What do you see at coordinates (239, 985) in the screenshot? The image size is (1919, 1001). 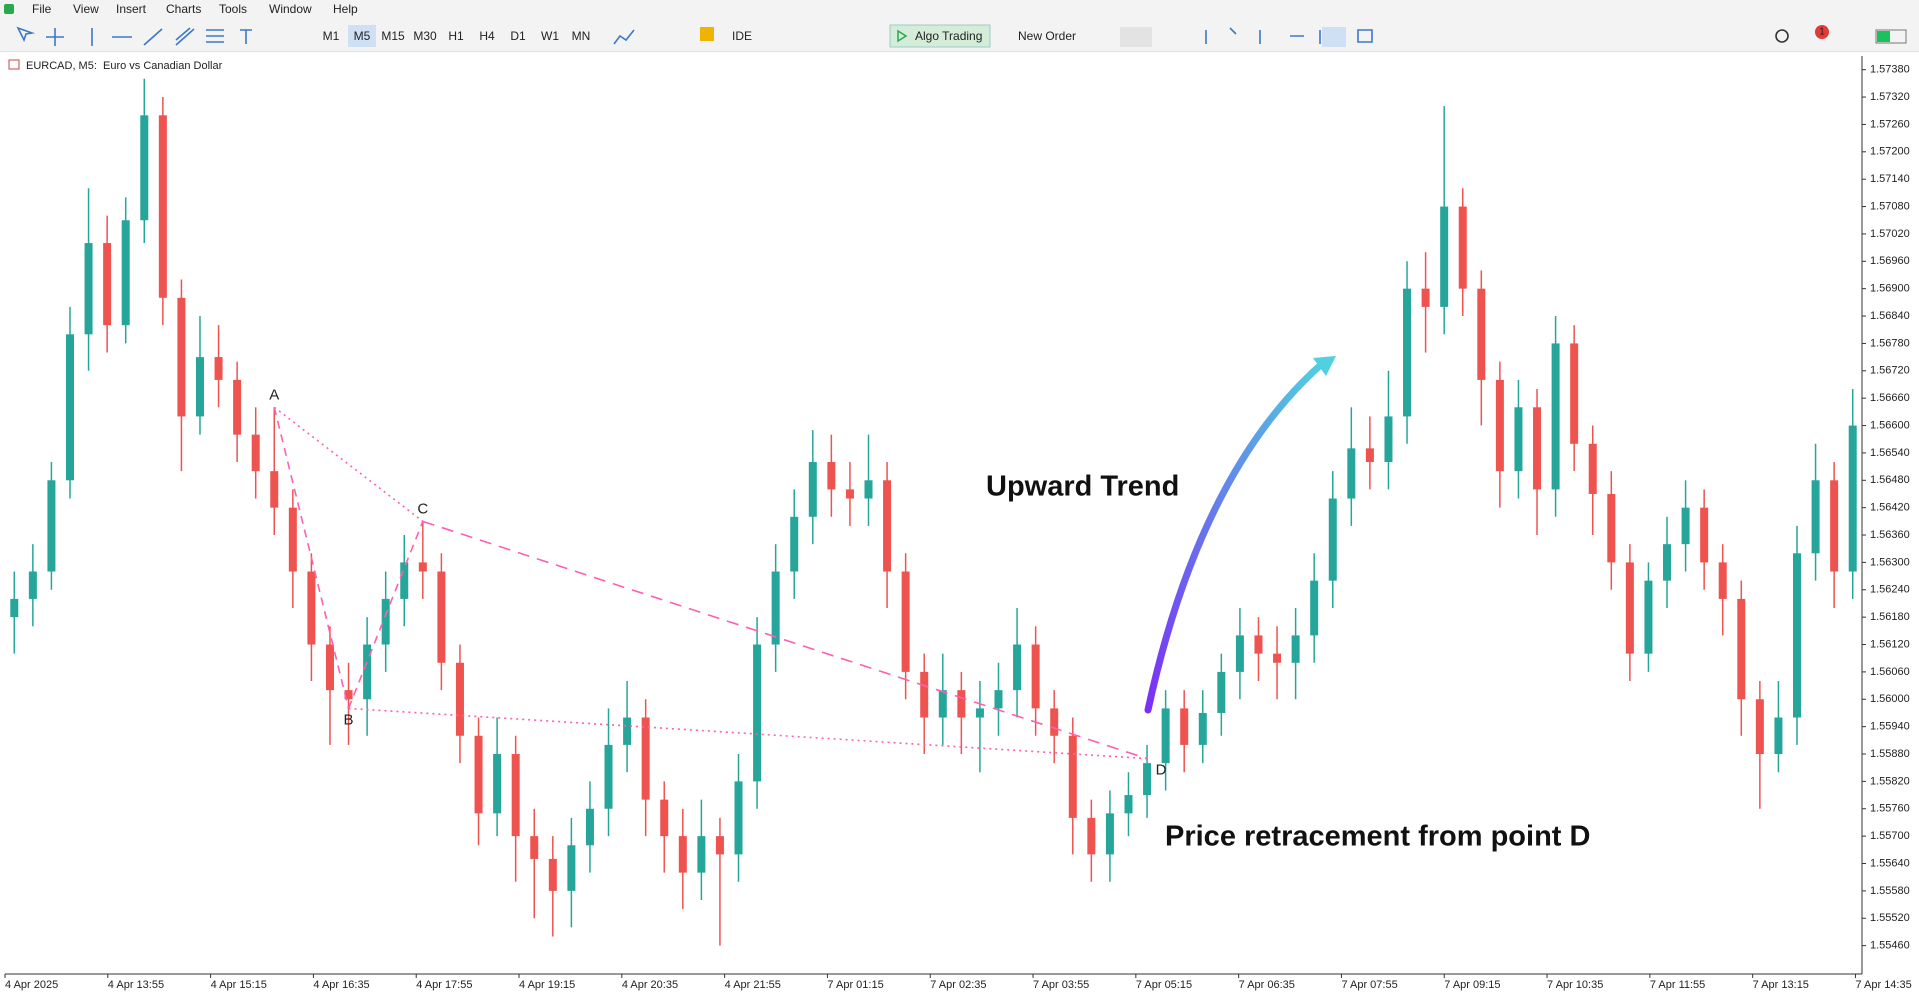 I see `x-tick-label: 4 Apr 15:15` at bounding box center [239, 985].